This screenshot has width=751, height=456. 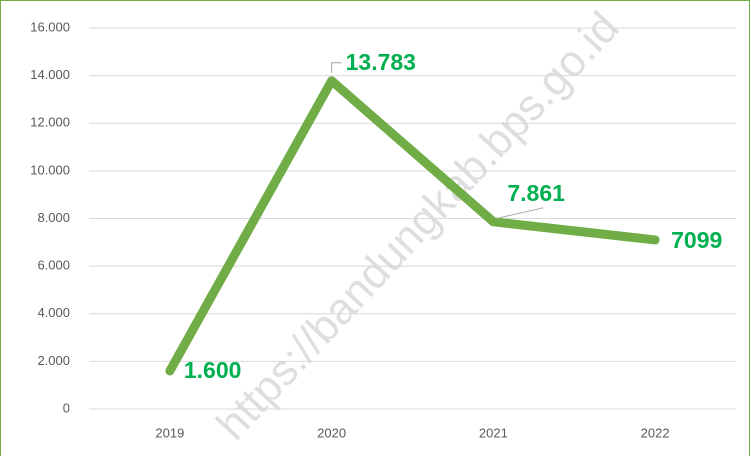 What do you see at coordinates (53, 265) in the screenshot?
I see `y-tick-label: 6.000` at bounding box center [53, 265].